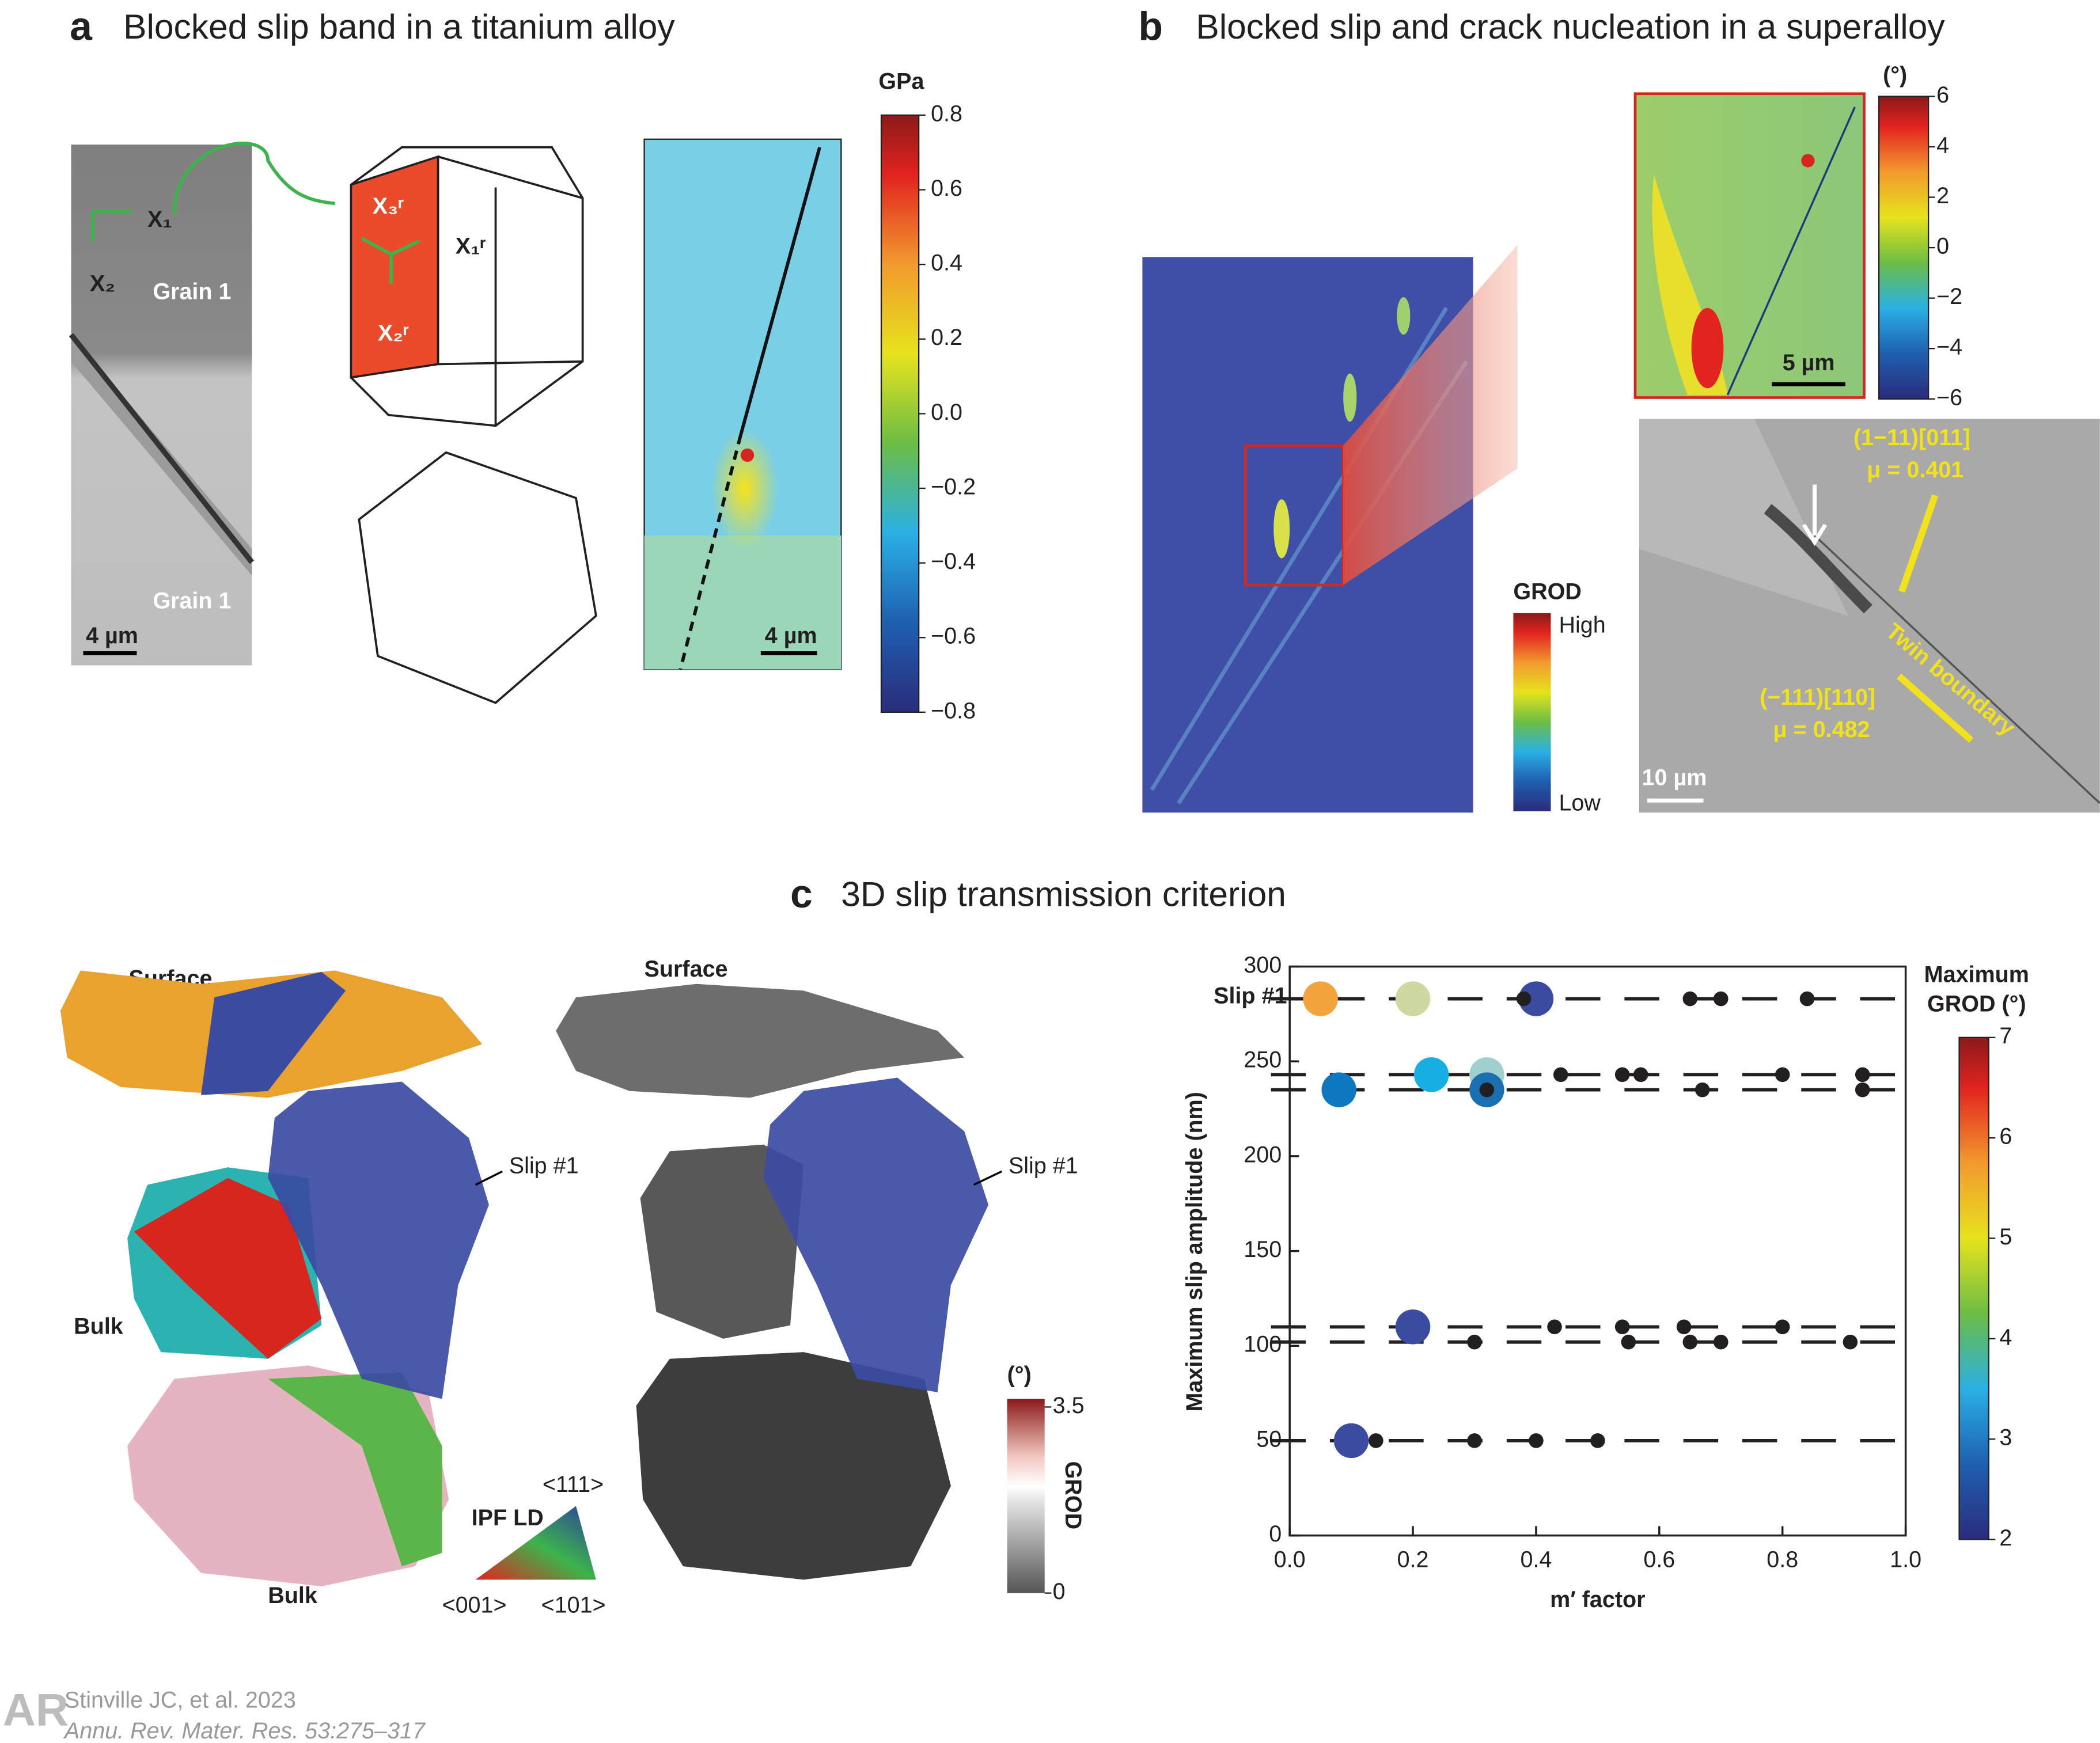 This screenshot has width=2100, height=1743. What do you see at coordinates (467, 286) in the screenshot?
I see `hcp-prism` at bounding box center [467, 286].